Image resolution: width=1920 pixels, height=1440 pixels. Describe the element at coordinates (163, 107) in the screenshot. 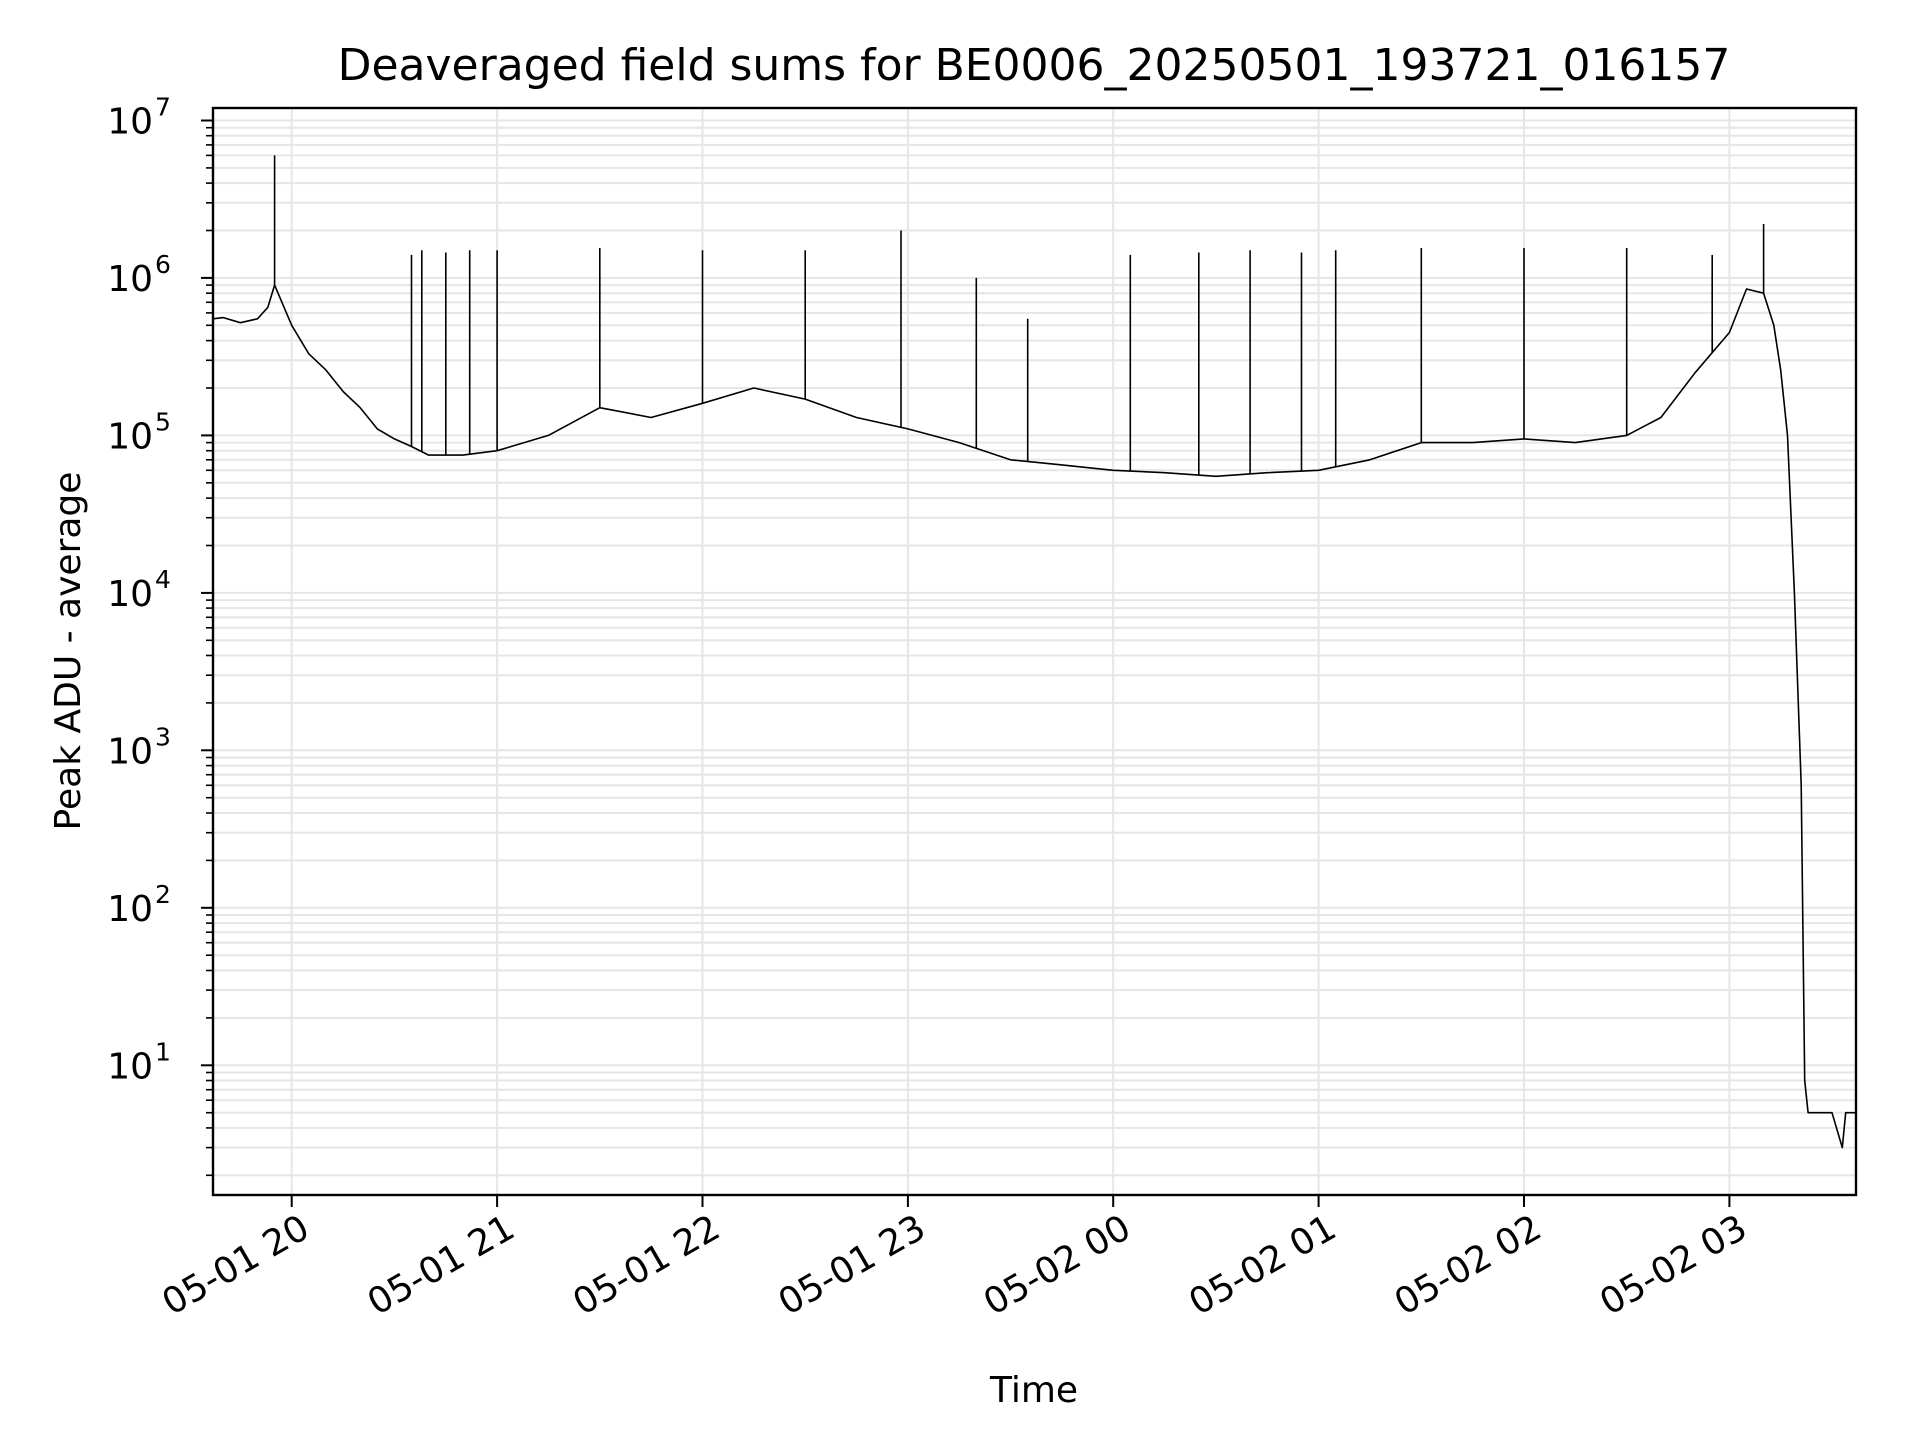

I see `y-tick-exponent: 7` at that location.